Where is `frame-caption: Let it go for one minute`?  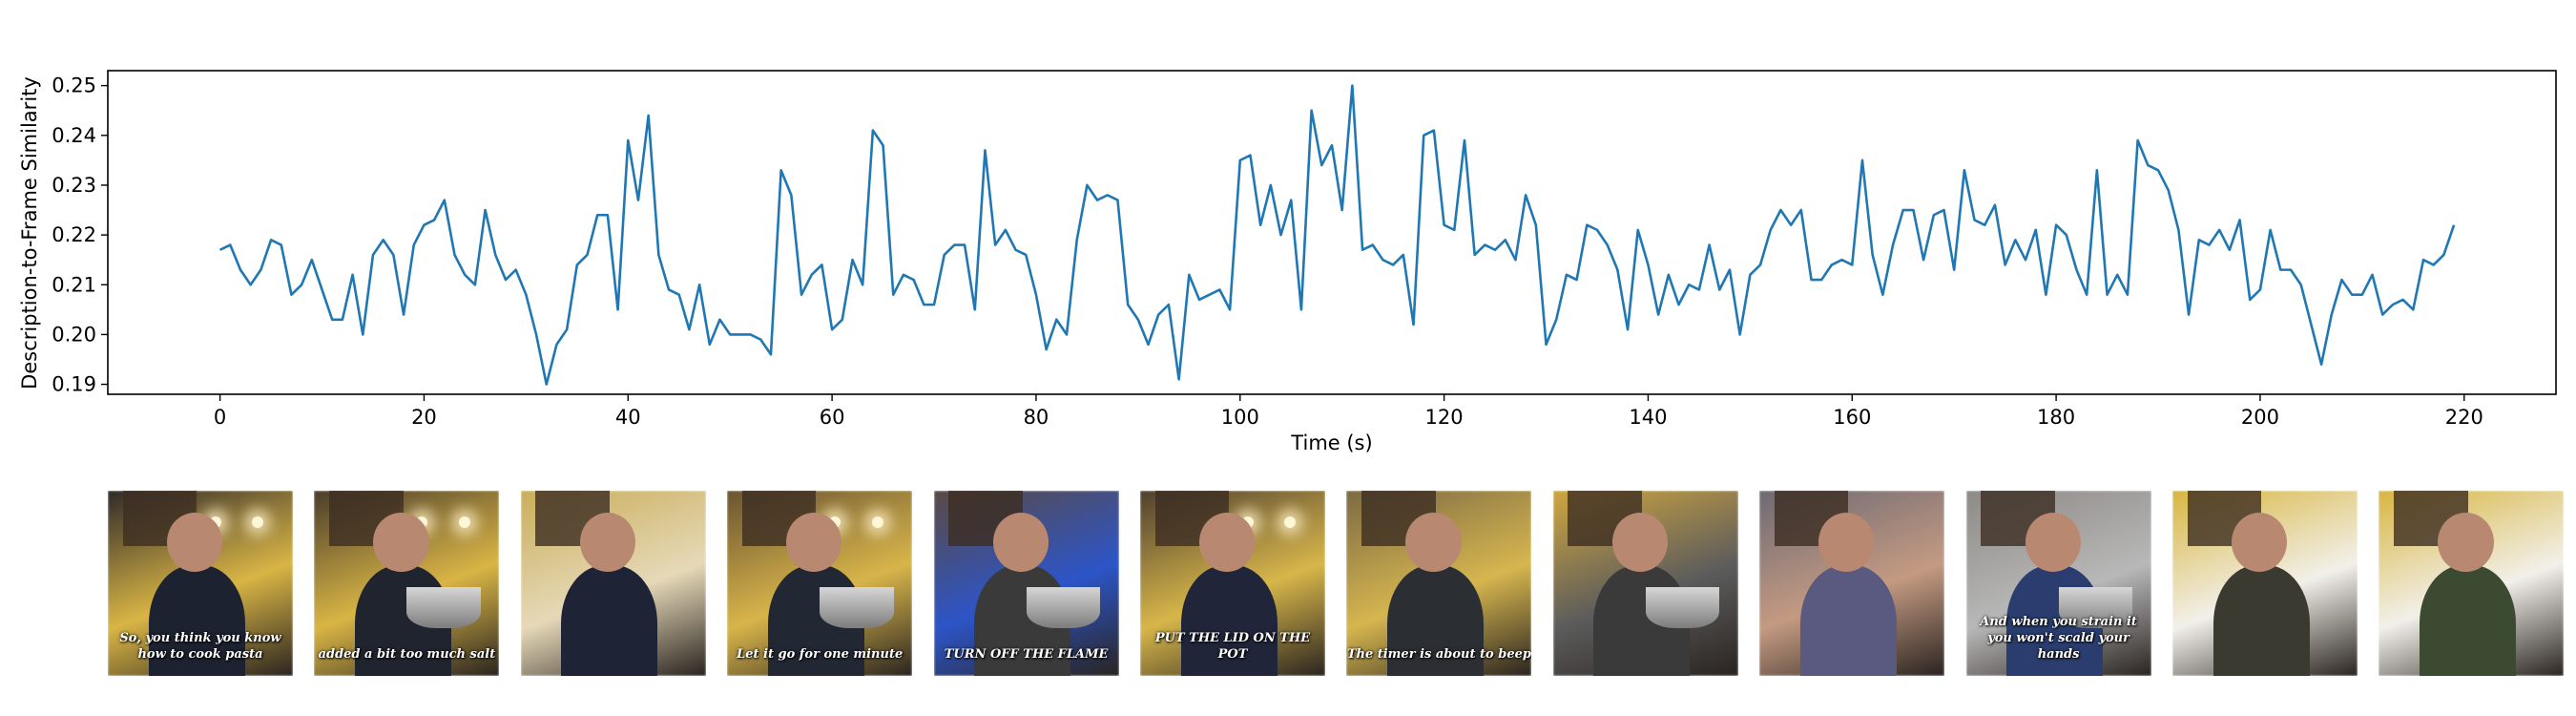 frame-caption: Let it go for one minute is located at coordinates (820, 654).